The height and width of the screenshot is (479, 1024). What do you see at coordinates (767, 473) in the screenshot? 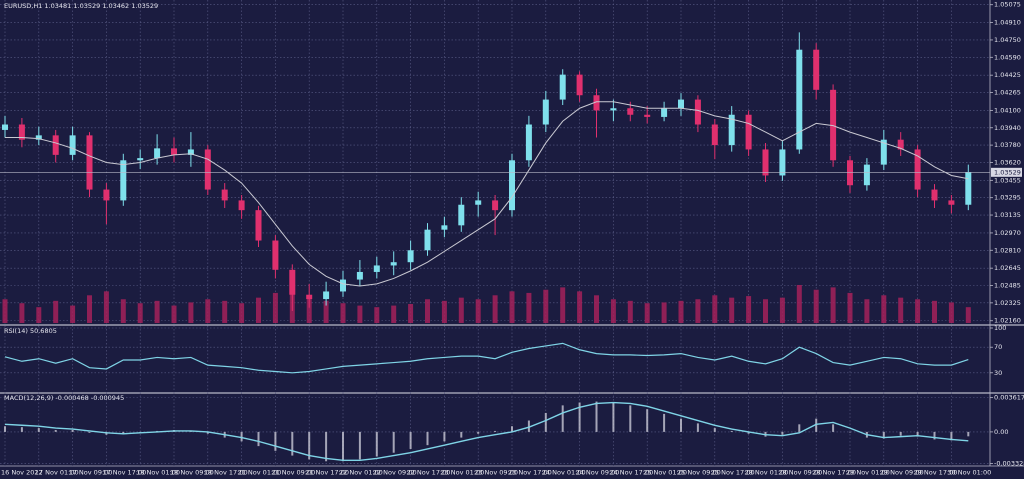
I see `x-tick-label: 28 Nov 01:00` at bounding box center [767, 473].